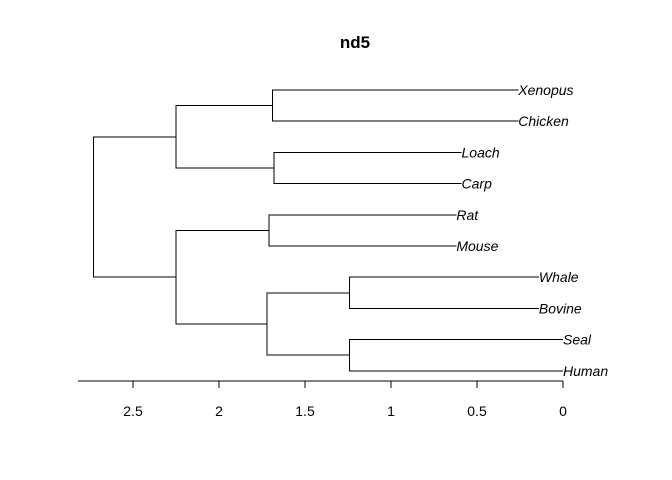 The image size is (672, 480). What do you see at coordinates (134, 207) in the screenshot?
I see `branch-root` at bounding box center [134, 207].